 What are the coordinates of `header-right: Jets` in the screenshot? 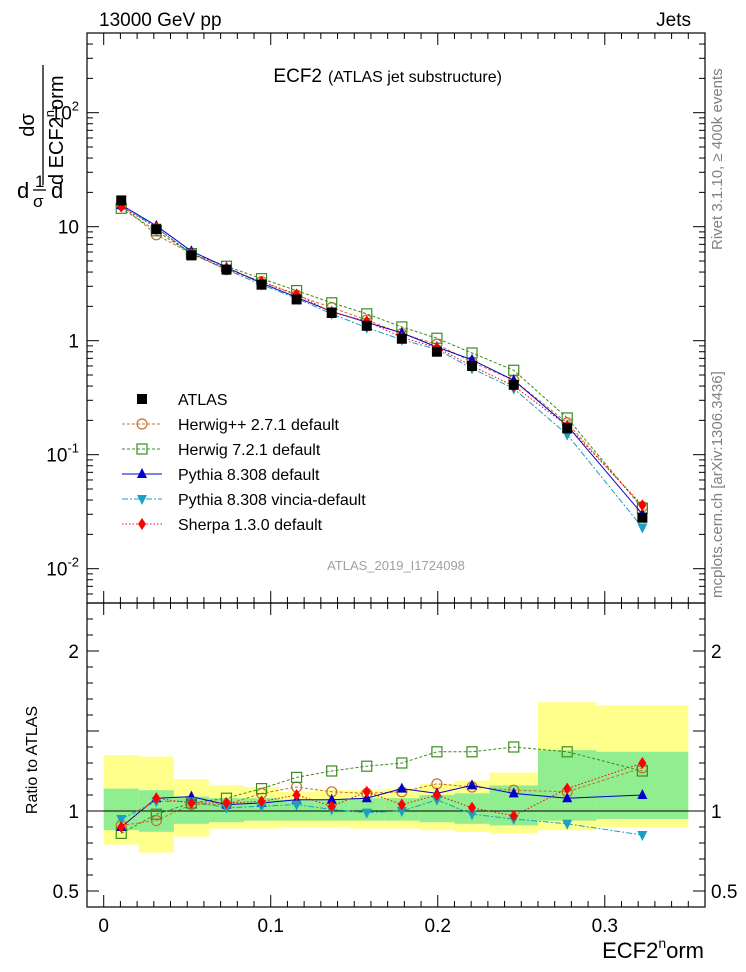 It's located at (673, 20).